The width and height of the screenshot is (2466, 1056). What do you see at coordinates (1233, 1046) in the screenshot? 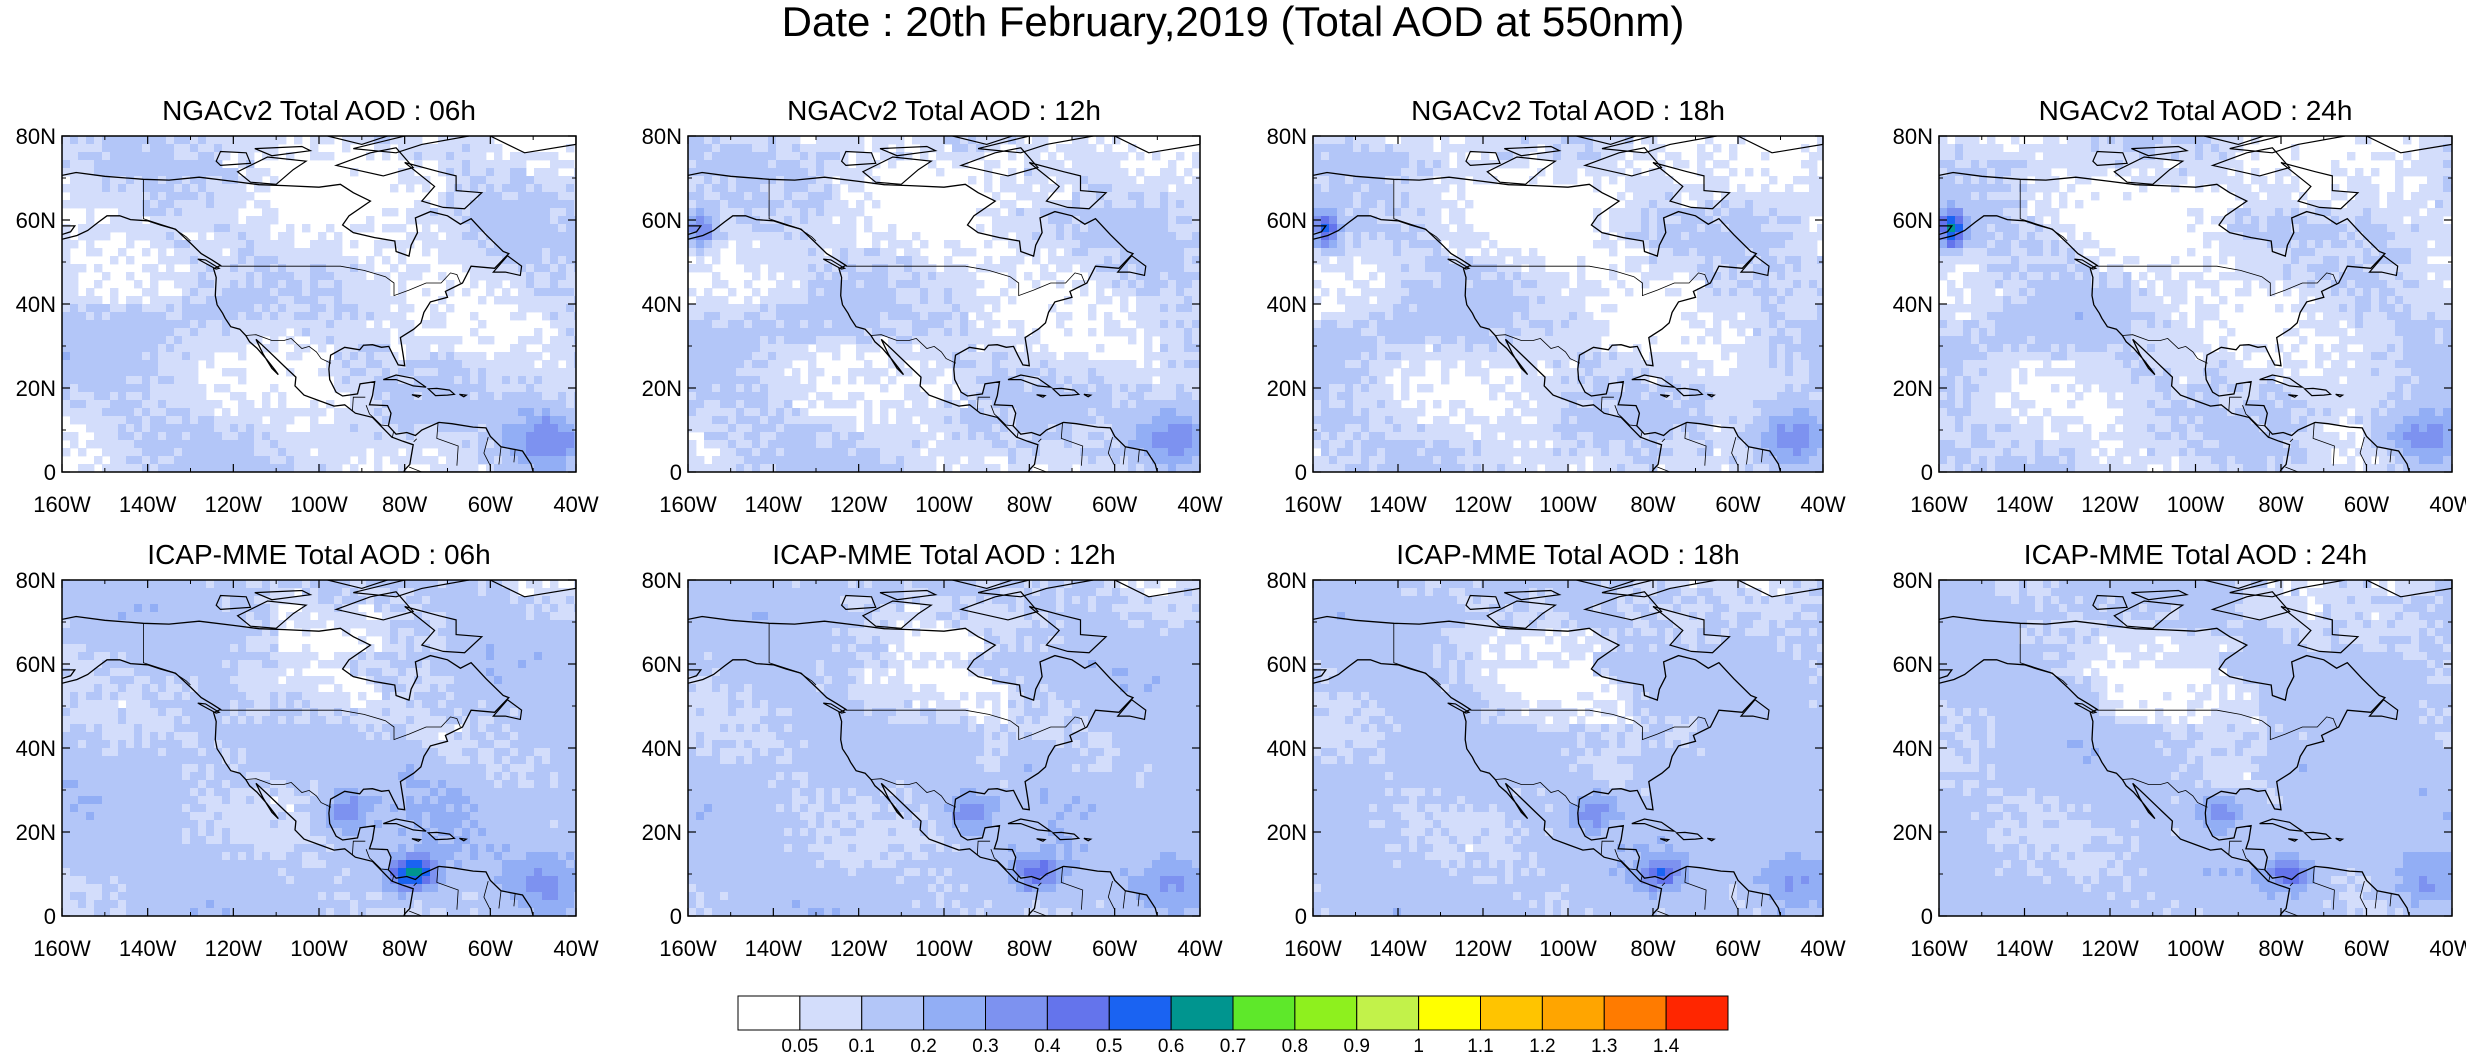
I see `colorbar-label: 0.7` at bounding box center [1233, 1046].